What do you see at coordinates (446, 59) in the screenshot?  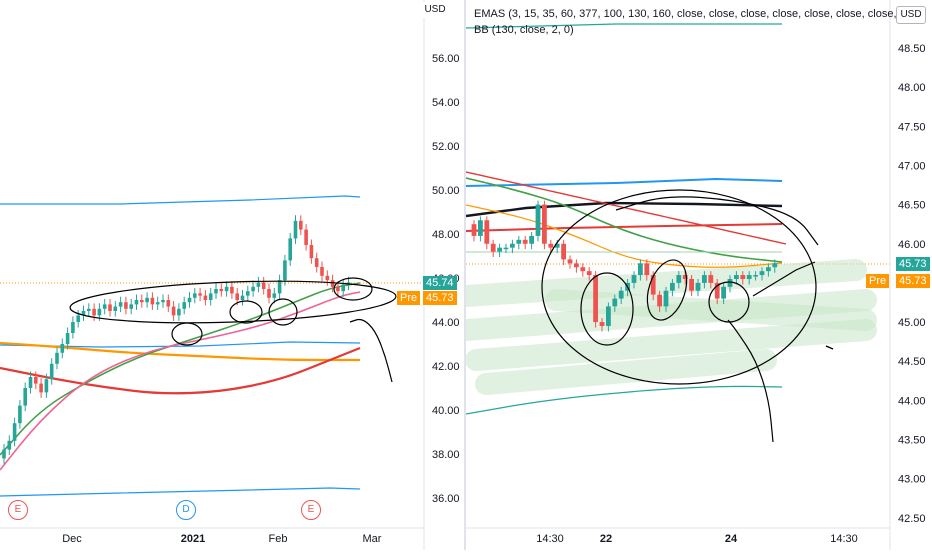 I see `price-tick-label: 56.00` at bounding box center [446, 59].